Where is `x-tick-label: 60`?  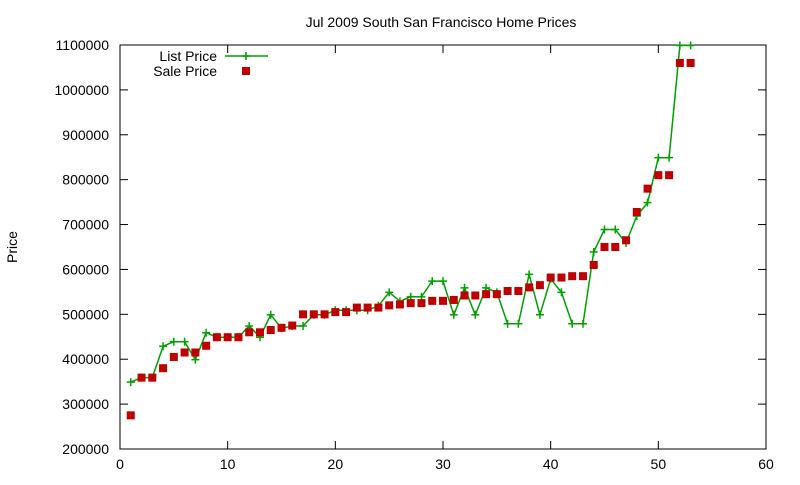
x-tick-label: 60 is located at coordinates (766, 464).